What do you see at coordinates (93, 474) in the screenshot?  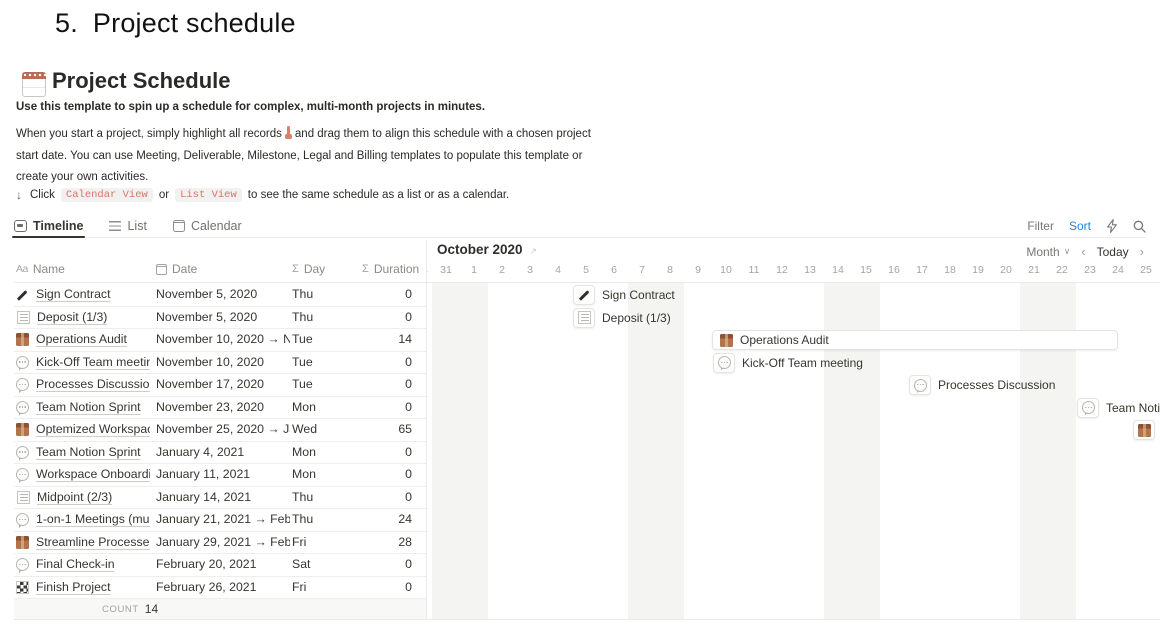 I see `row-name-link: Workspace Onboarding` at bounding box center [93, 474].